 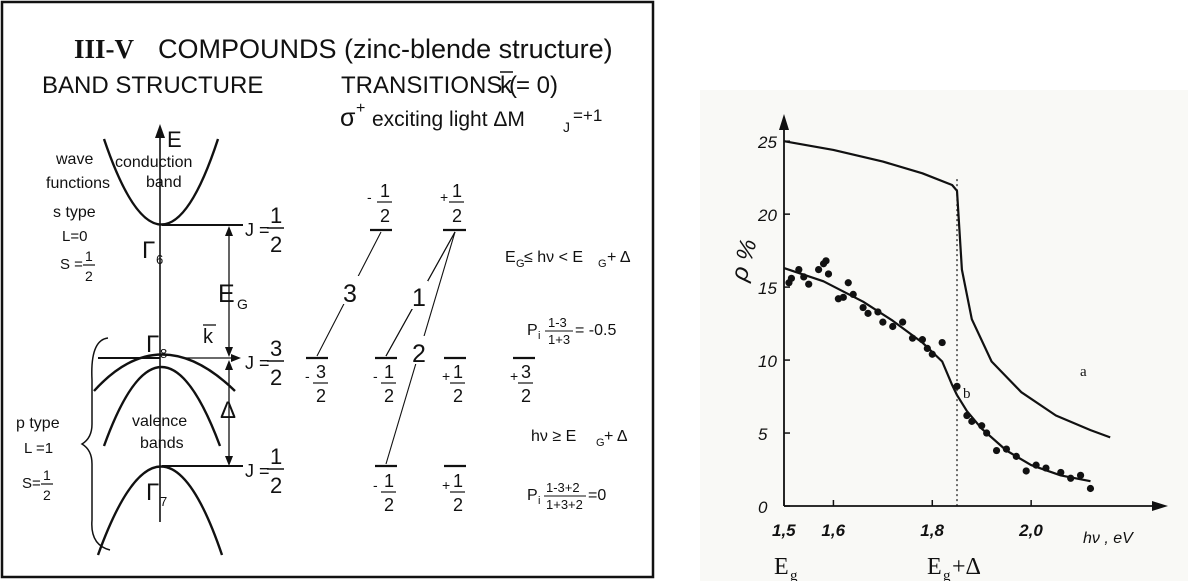 What do you see at coordinates (71, 264) in the screenshot?
I see `s-label-upper: S =` at bounding box center [71, 264].